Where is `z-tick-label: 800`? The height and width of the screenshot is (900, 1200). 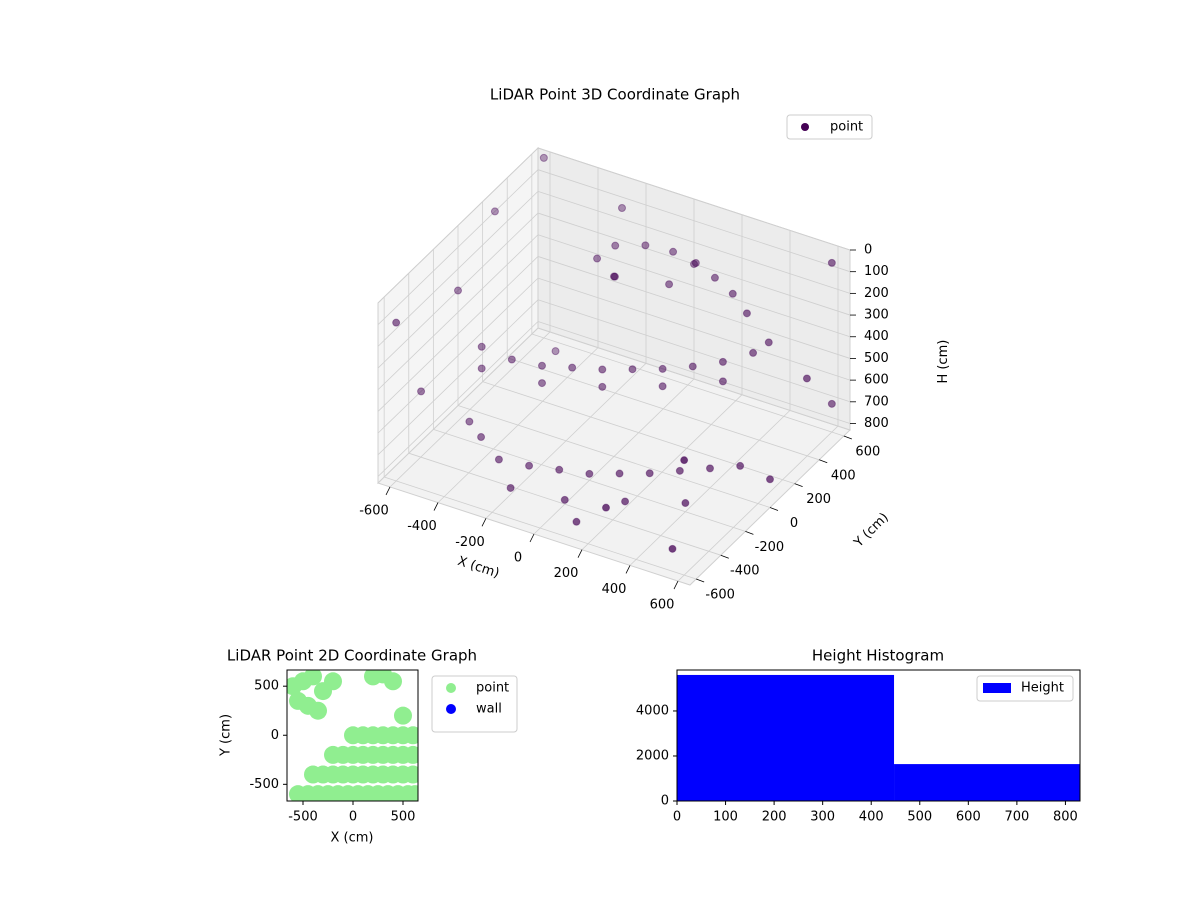 z-tick-label: 800 is located at coordinates (876, 423).